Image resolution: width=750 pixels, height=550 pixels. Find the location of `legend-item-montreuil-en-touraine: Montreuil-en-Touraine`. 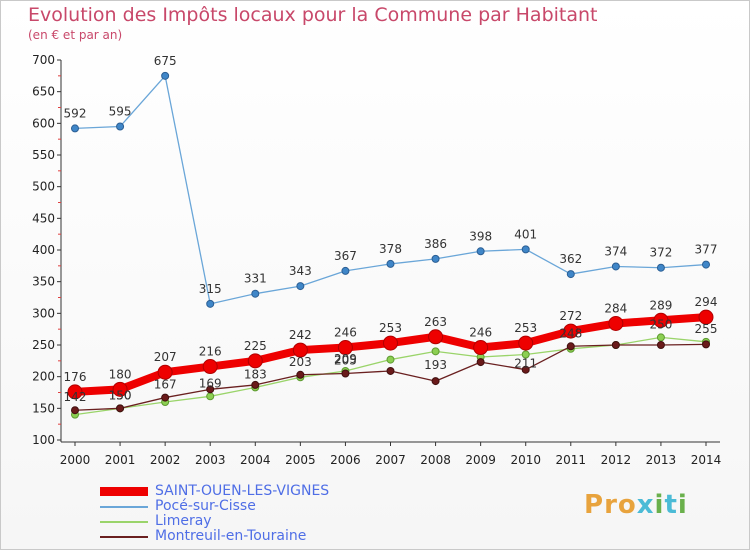

legend-item-montreuil-en-touraine: Montreuil-en-Touraine is located at coordinates (214, 536).